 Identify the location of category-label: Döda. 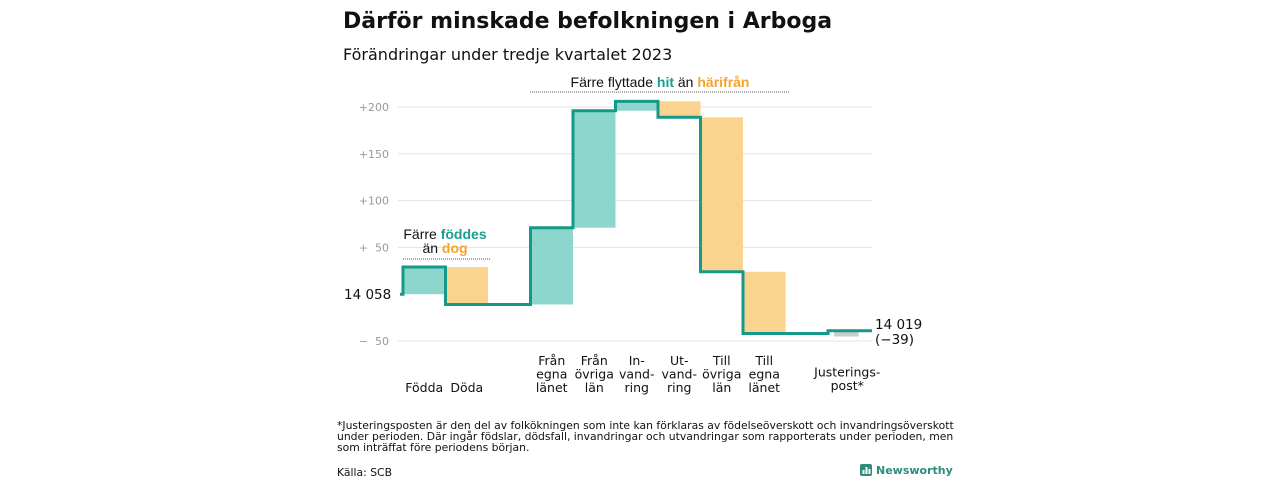
(466, 387).